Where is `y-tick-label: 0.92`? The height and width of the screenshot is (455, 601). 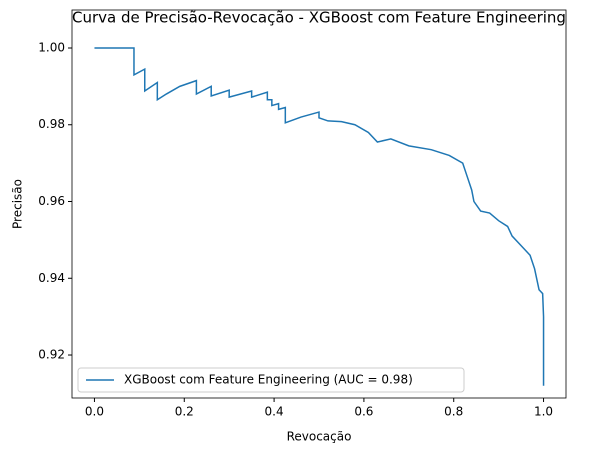
y-tick-label: 0.92 is located at coordinates (51, 355).